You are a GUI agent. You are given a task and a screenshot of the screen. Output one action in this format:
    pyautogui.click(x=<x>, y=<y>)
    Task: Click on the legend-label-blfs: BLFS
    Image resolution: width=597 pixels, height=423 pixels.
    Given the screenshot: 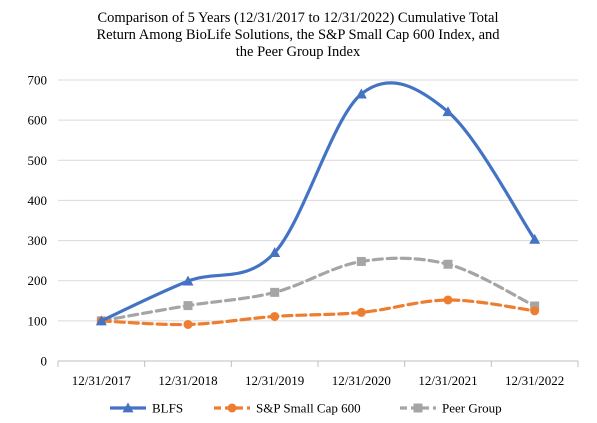 What is the action you would take?
    pyautogui.click(x=167, y=408)
    